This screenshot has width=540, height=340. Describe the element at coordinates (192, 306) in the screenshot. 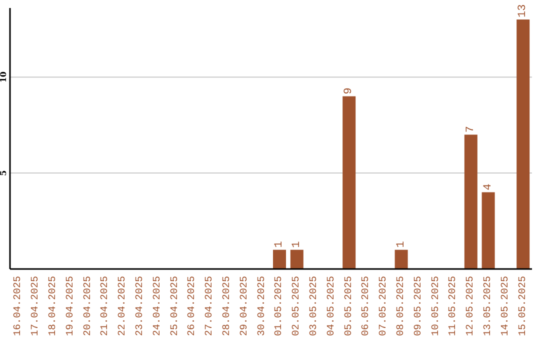

I see `x-tick-label: 26.04.2025` at that location.